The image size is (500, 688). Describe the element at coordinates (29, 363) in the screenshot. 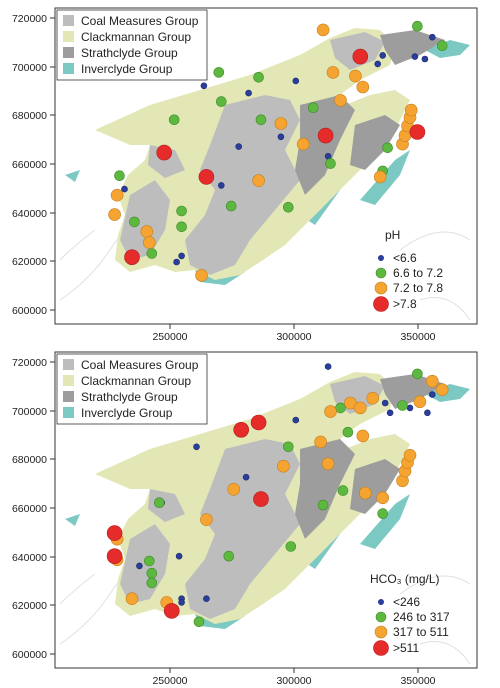

I see `y-tick-label: 720000` at that location.